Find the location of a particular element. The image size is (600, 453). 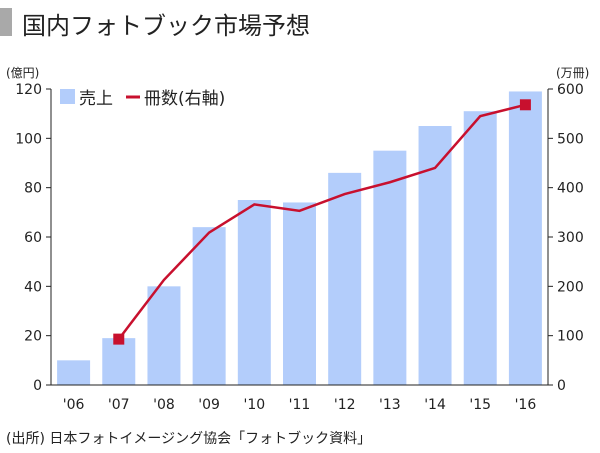

left-axis-unit: (億円) is located at coordinates (23, 73).